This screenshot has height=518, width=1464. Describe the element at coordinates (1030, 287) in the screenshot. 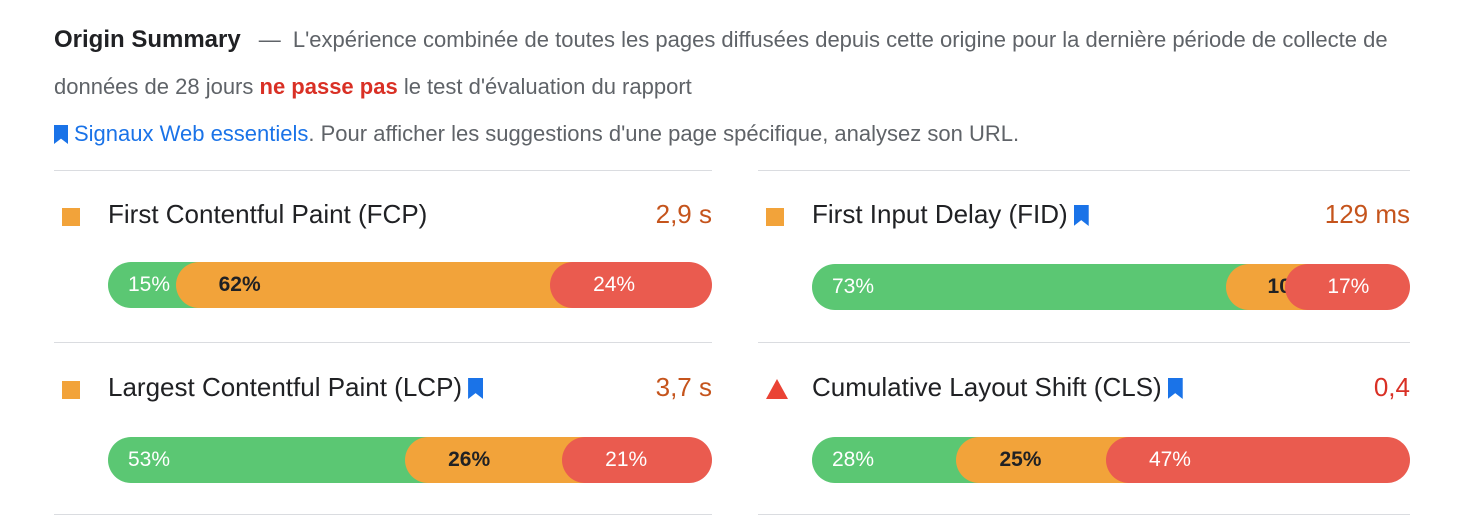

I see `segment-good: 73%` at that location.